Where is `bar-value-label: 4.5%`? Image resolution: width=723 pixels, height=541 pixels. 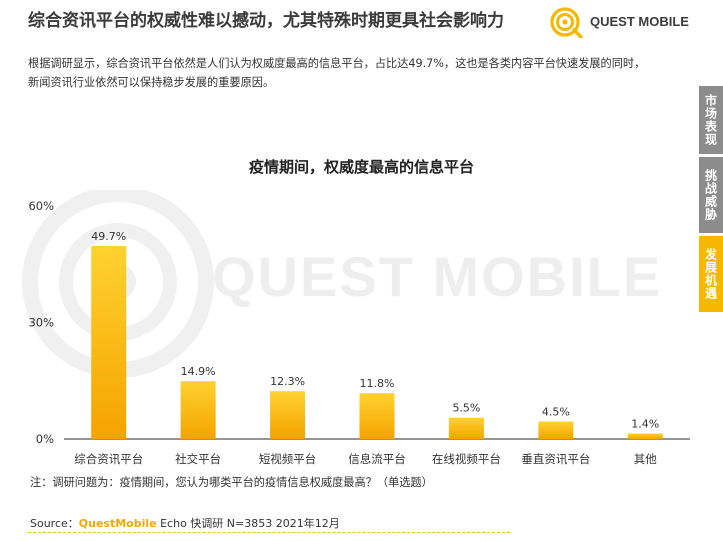
bar-value-label: 4.5% is located at coordinates (556, 412).